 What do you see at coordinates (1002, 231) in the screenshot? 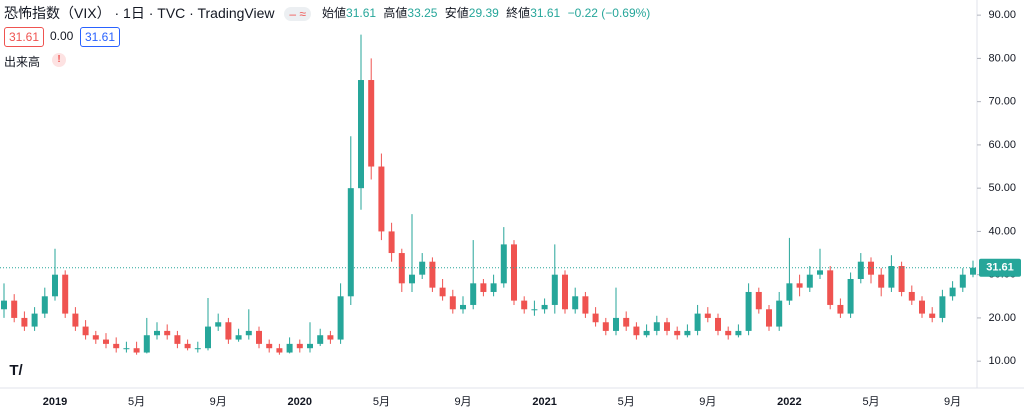
I see `y-tick-label: 40.00` at bounding box center [1002, 231].